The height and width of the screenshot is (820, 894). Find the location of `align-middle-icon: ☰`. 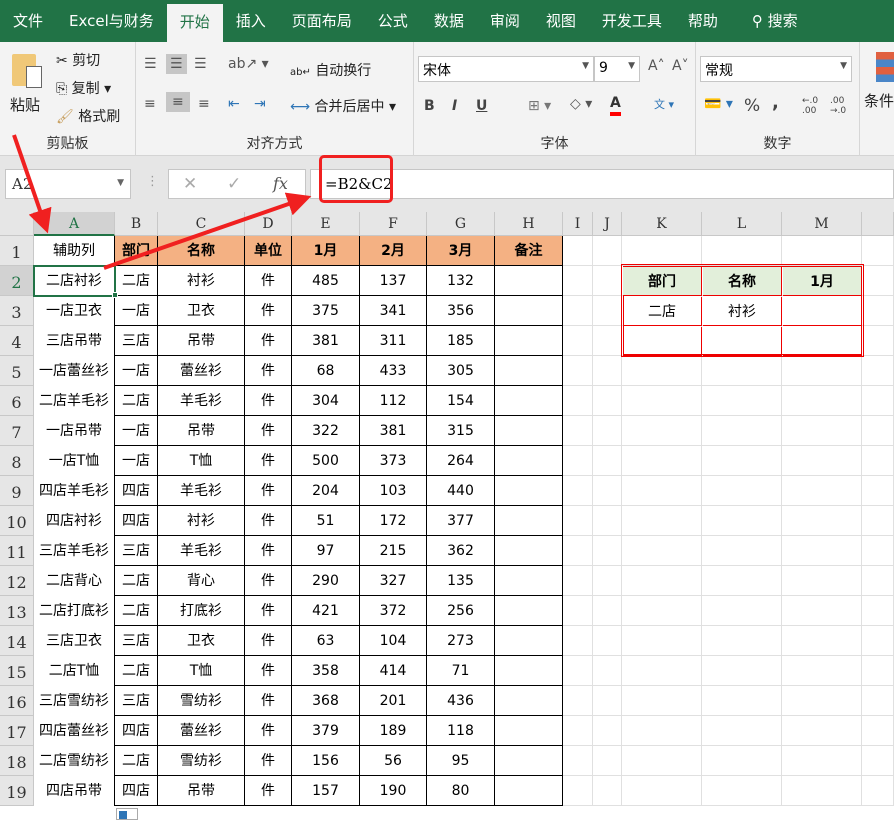

align-middle-icon: ☰ is located at coordinates (176, 64).